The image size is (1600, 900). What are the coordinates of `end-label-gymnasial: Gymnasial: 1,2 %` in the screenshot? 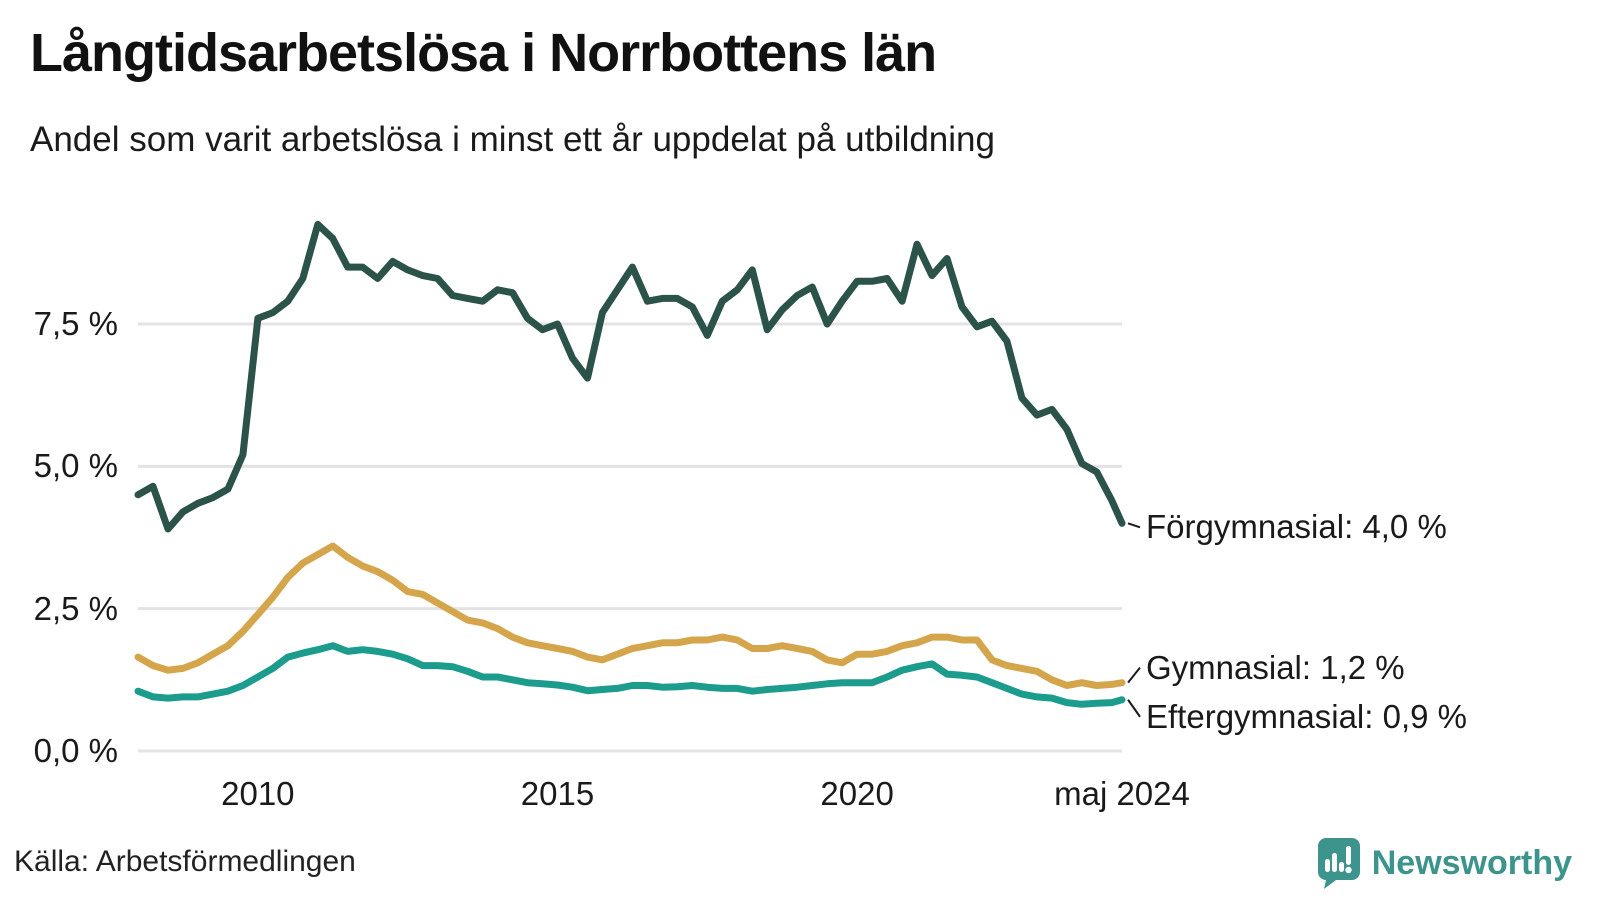 It's located at (1275, 667).